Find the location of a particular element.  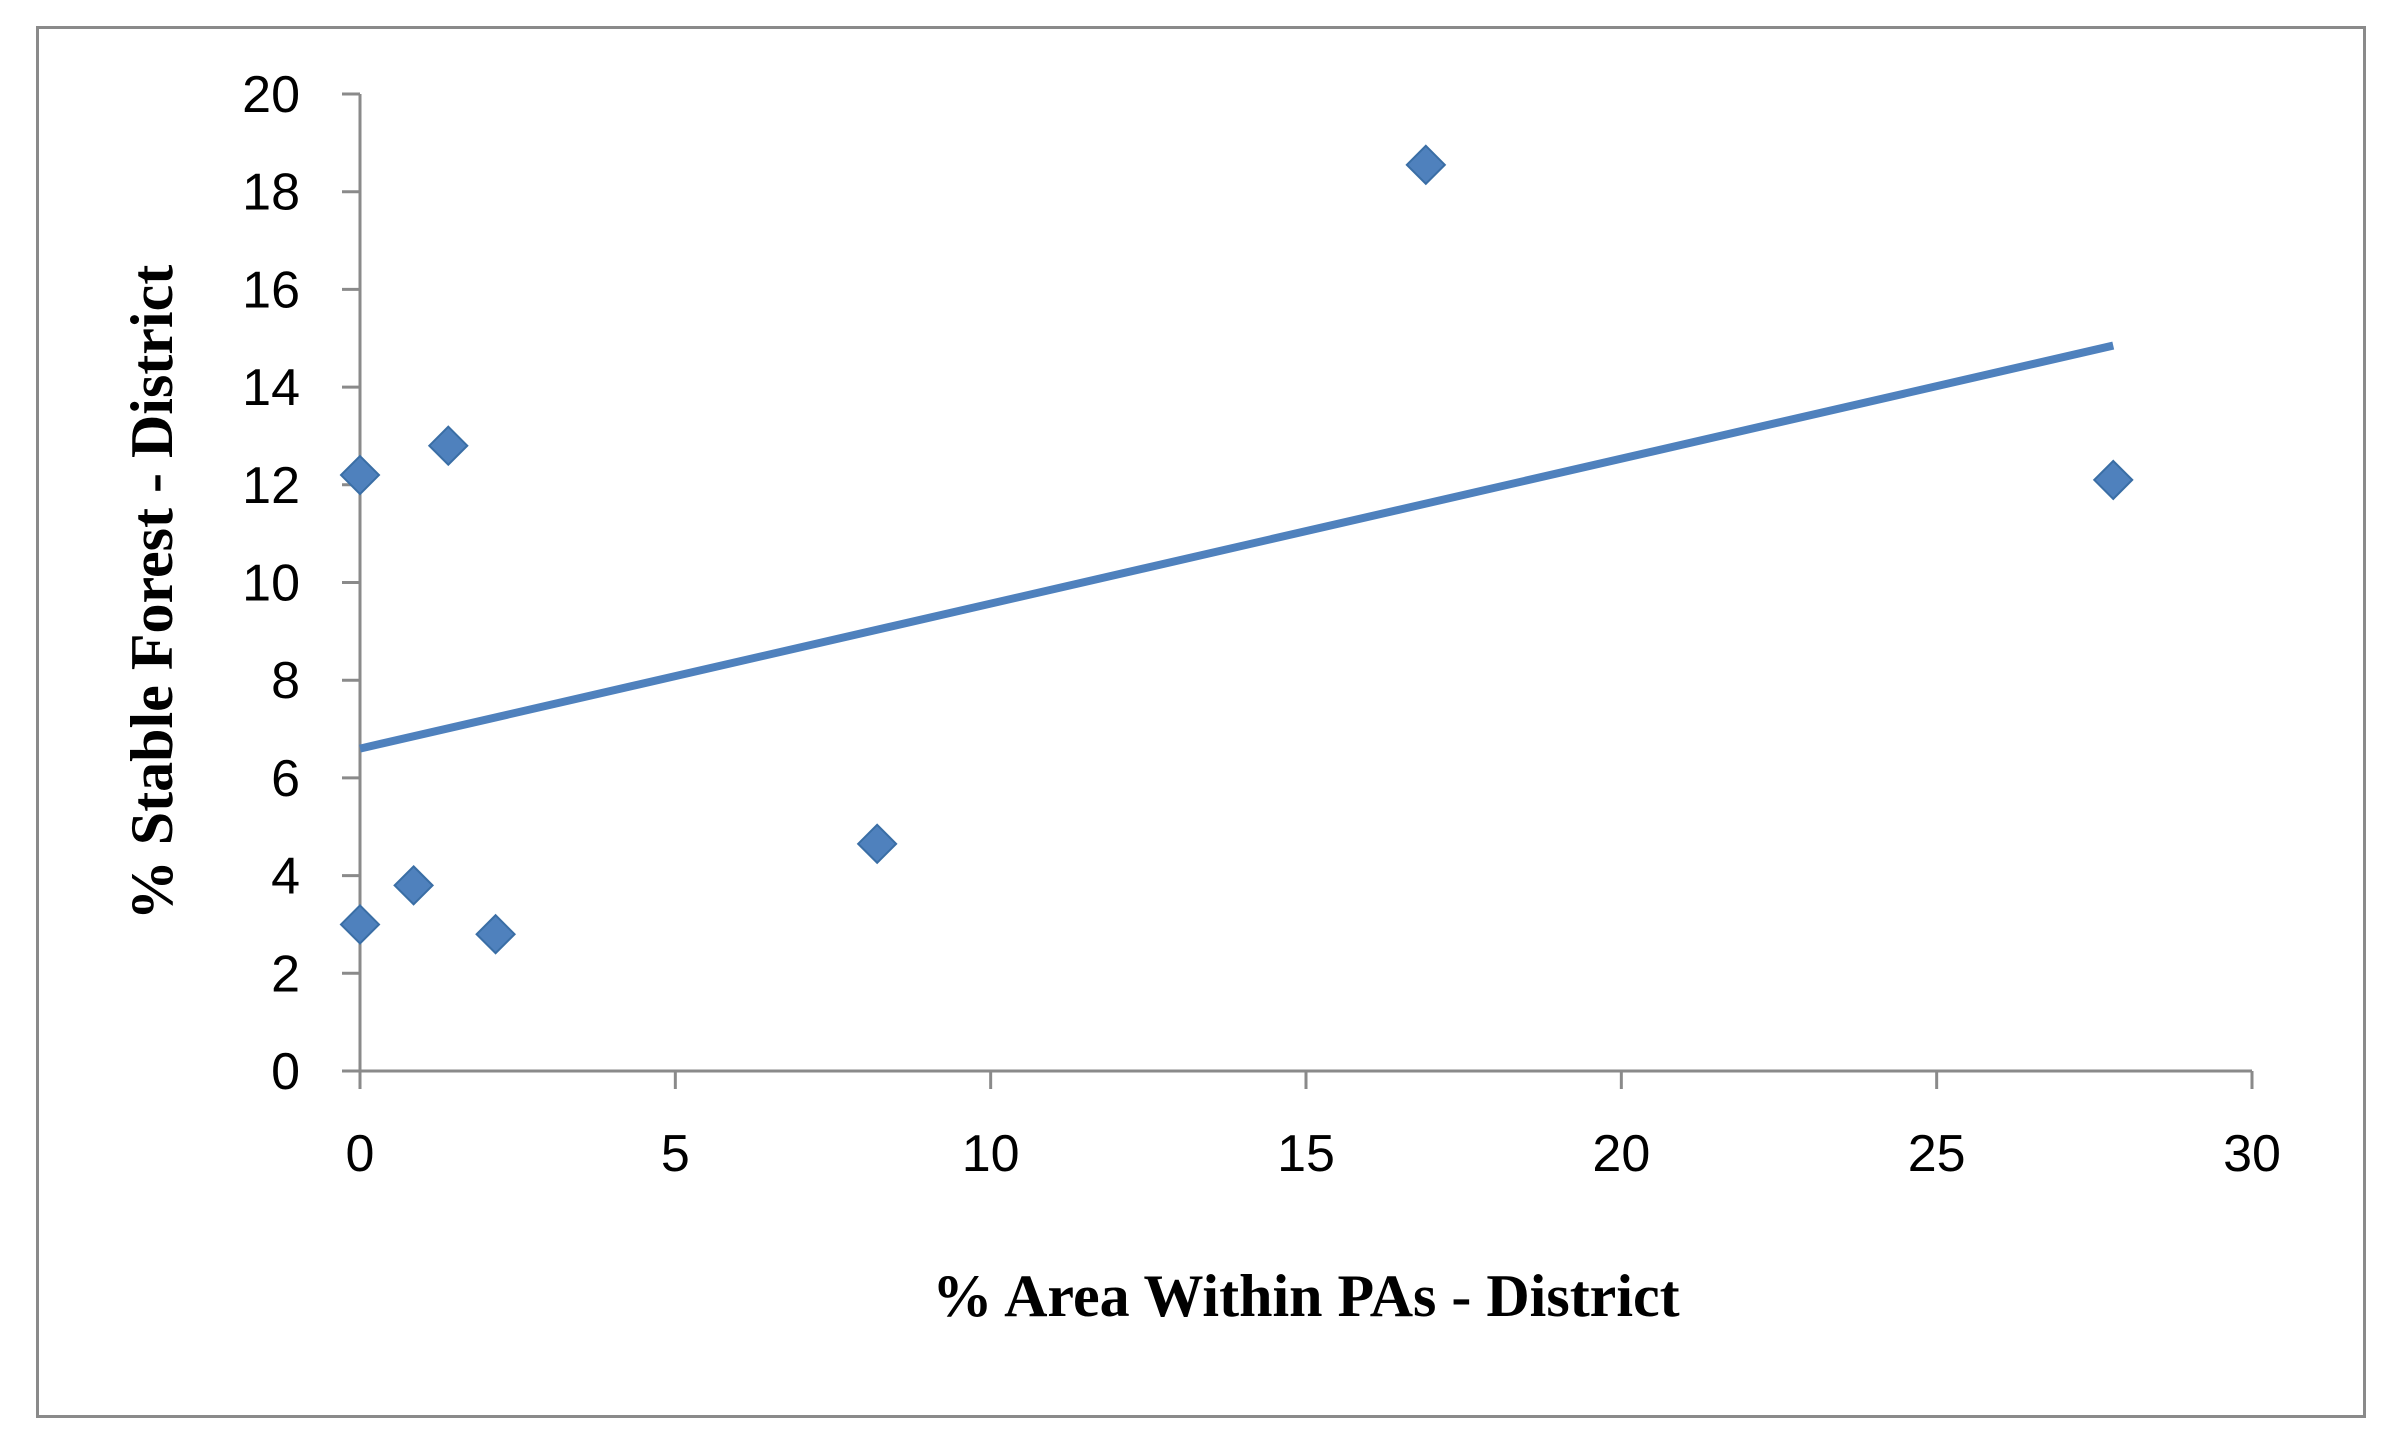

x-tick-label: 0 is located at coordinates (360, 1154).